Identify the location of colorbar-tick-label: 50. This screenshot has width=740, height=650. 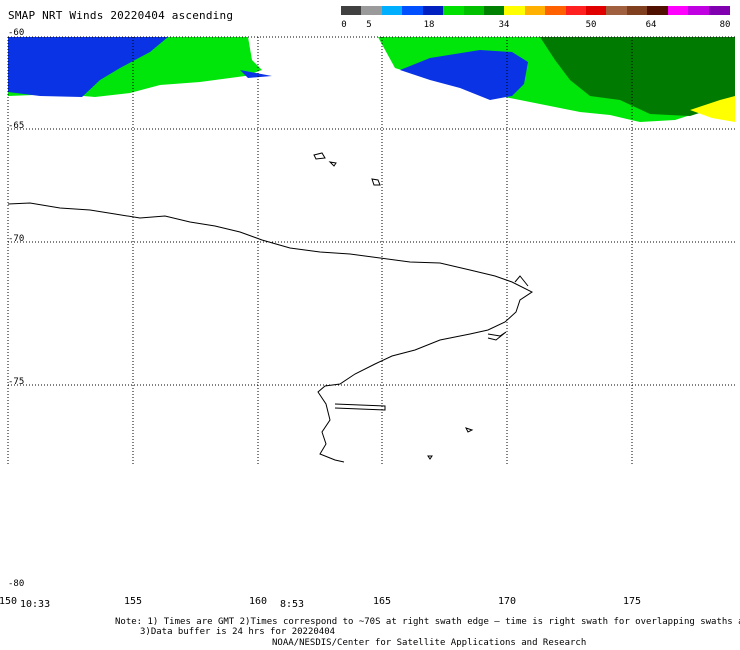
(591, 25).